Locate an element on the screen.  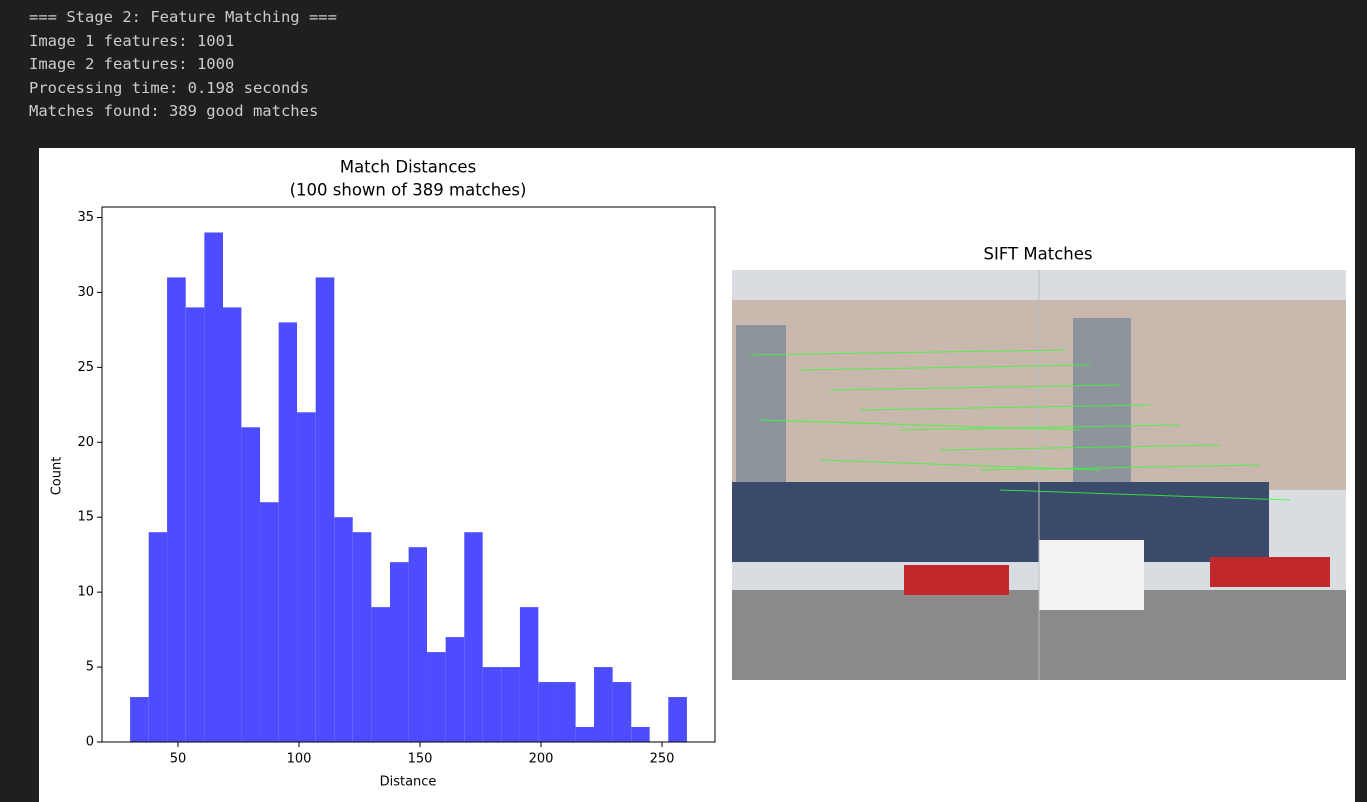
x-tick-label: 200 is located at coordinates (541, 759).